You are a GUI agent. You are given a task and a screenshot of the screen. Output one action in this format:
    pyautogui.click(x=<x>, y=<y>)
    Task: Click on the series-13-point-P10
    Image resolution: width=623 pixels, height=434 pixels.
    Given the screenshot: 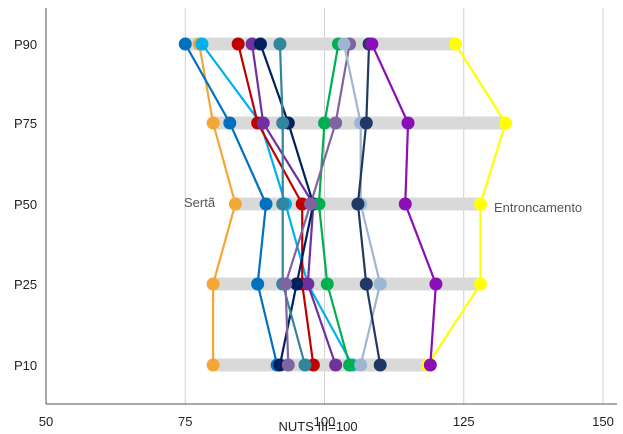 What is the action you would take?
    pyautogui.click(x=430, y=365)
    